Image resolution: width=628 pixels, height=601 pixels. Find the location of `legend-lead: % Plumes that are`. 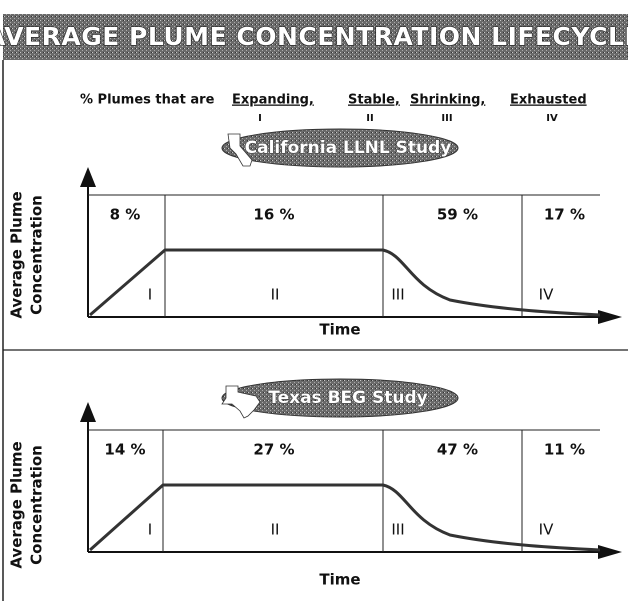

legend-lead: % Plumes that are is located at coordinates (147, 100).